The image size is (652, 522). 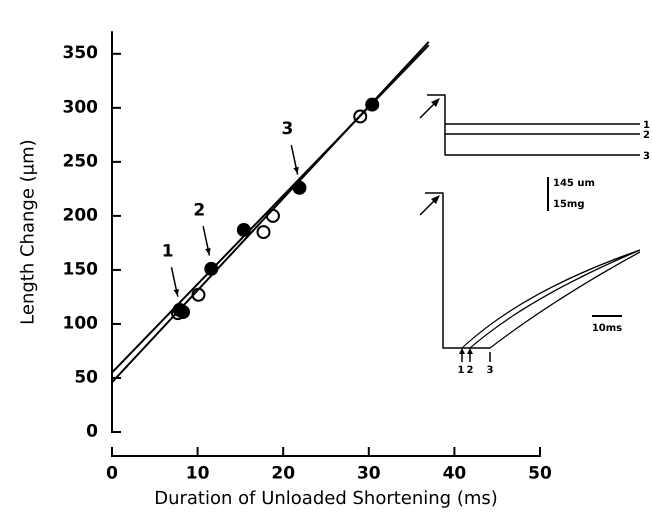 What do you see at coordinates (80, 269) in the screenshot?
I see `y-tick-label: 150` at bounding box center [80, 269].